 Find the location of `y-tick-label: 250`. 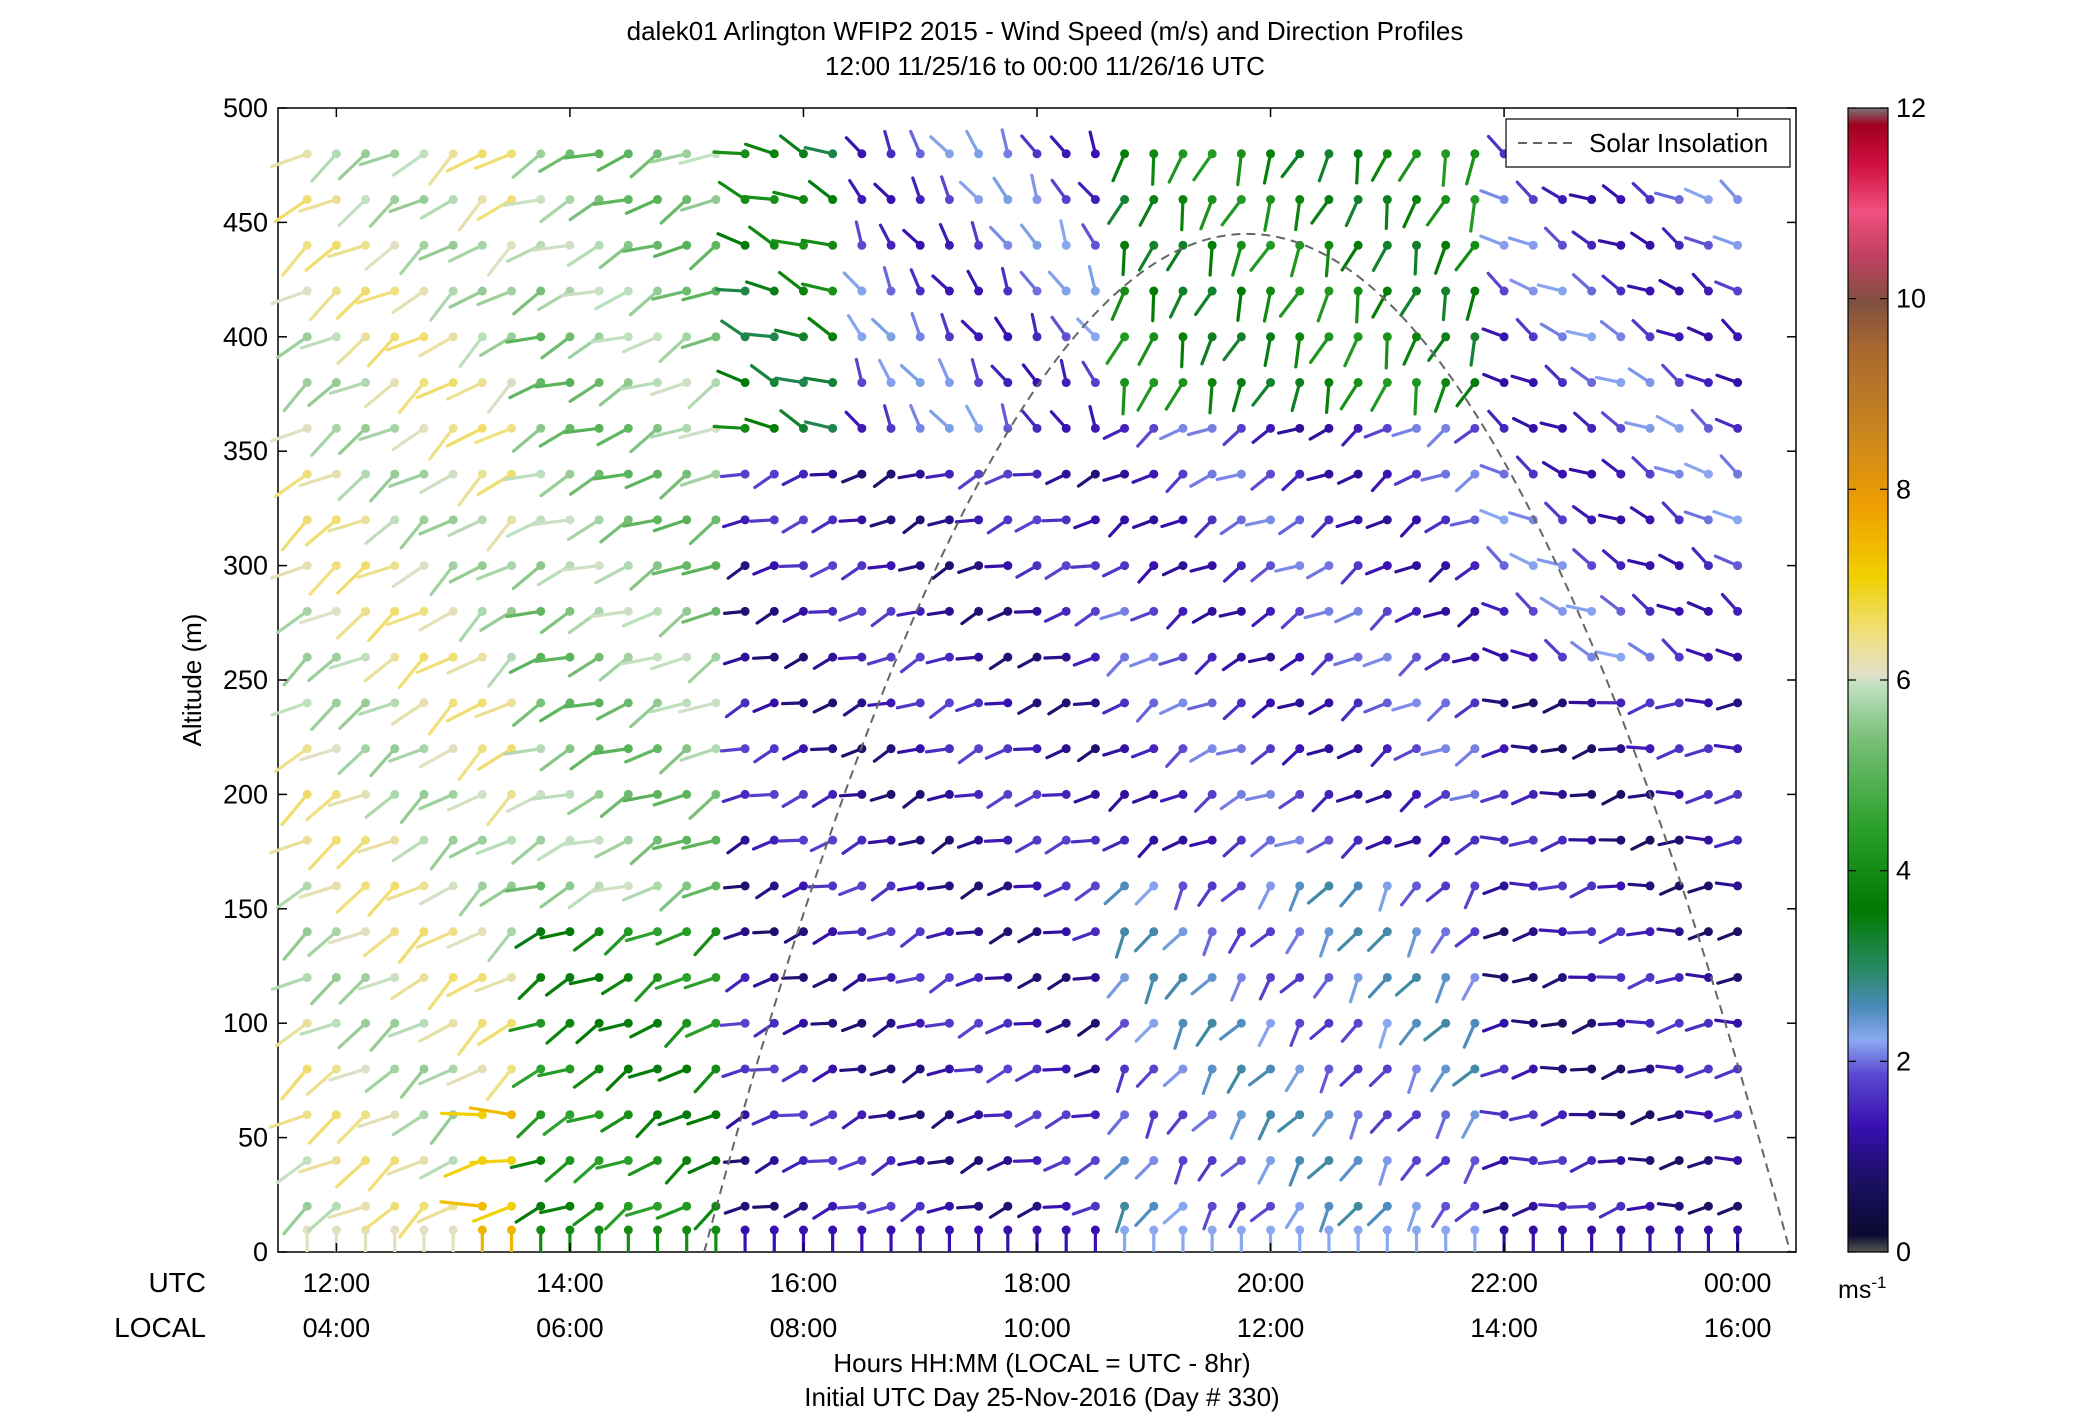

y-tick-label: 250 is located at coordinates (245, 680).